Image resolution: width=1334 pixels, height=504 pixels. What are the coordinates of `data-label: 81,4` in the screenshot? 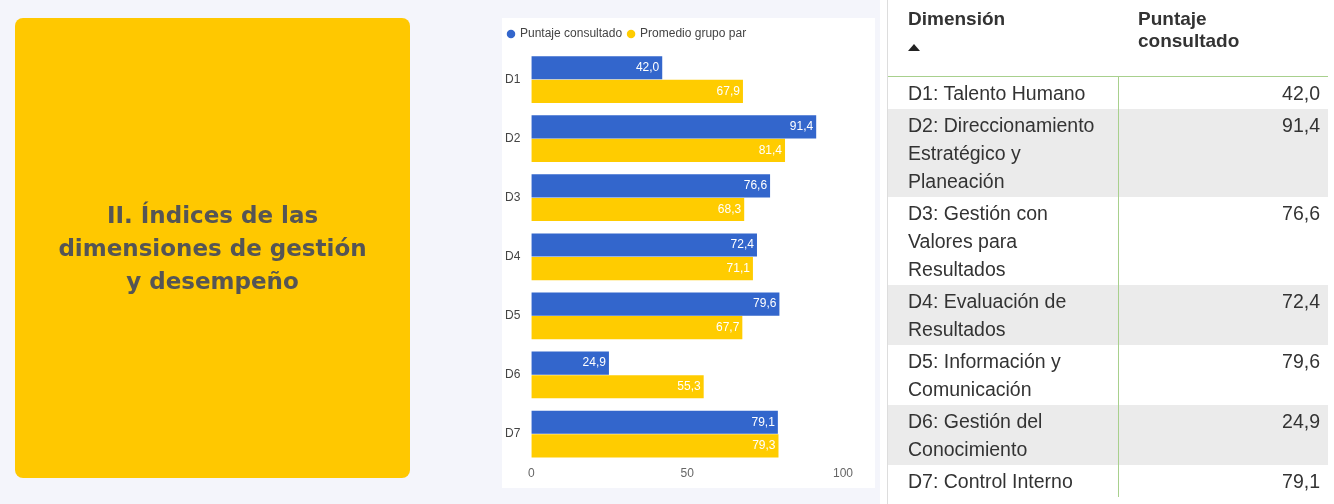 It's located at (770, 149).